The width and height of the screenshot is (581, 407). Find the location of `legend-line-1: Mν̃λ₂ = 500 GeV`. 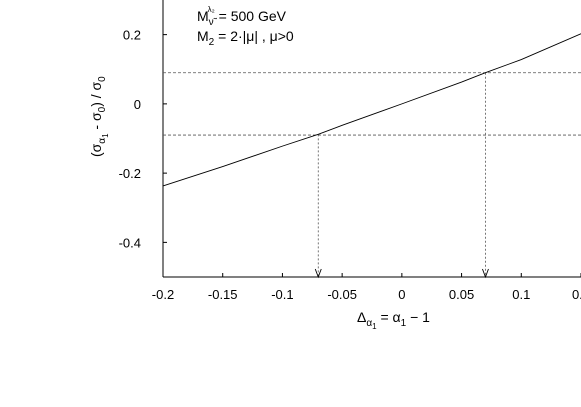

legend-line-1: Mν̃λ₂ = 500 GeV is located at coordinates (242, 16).